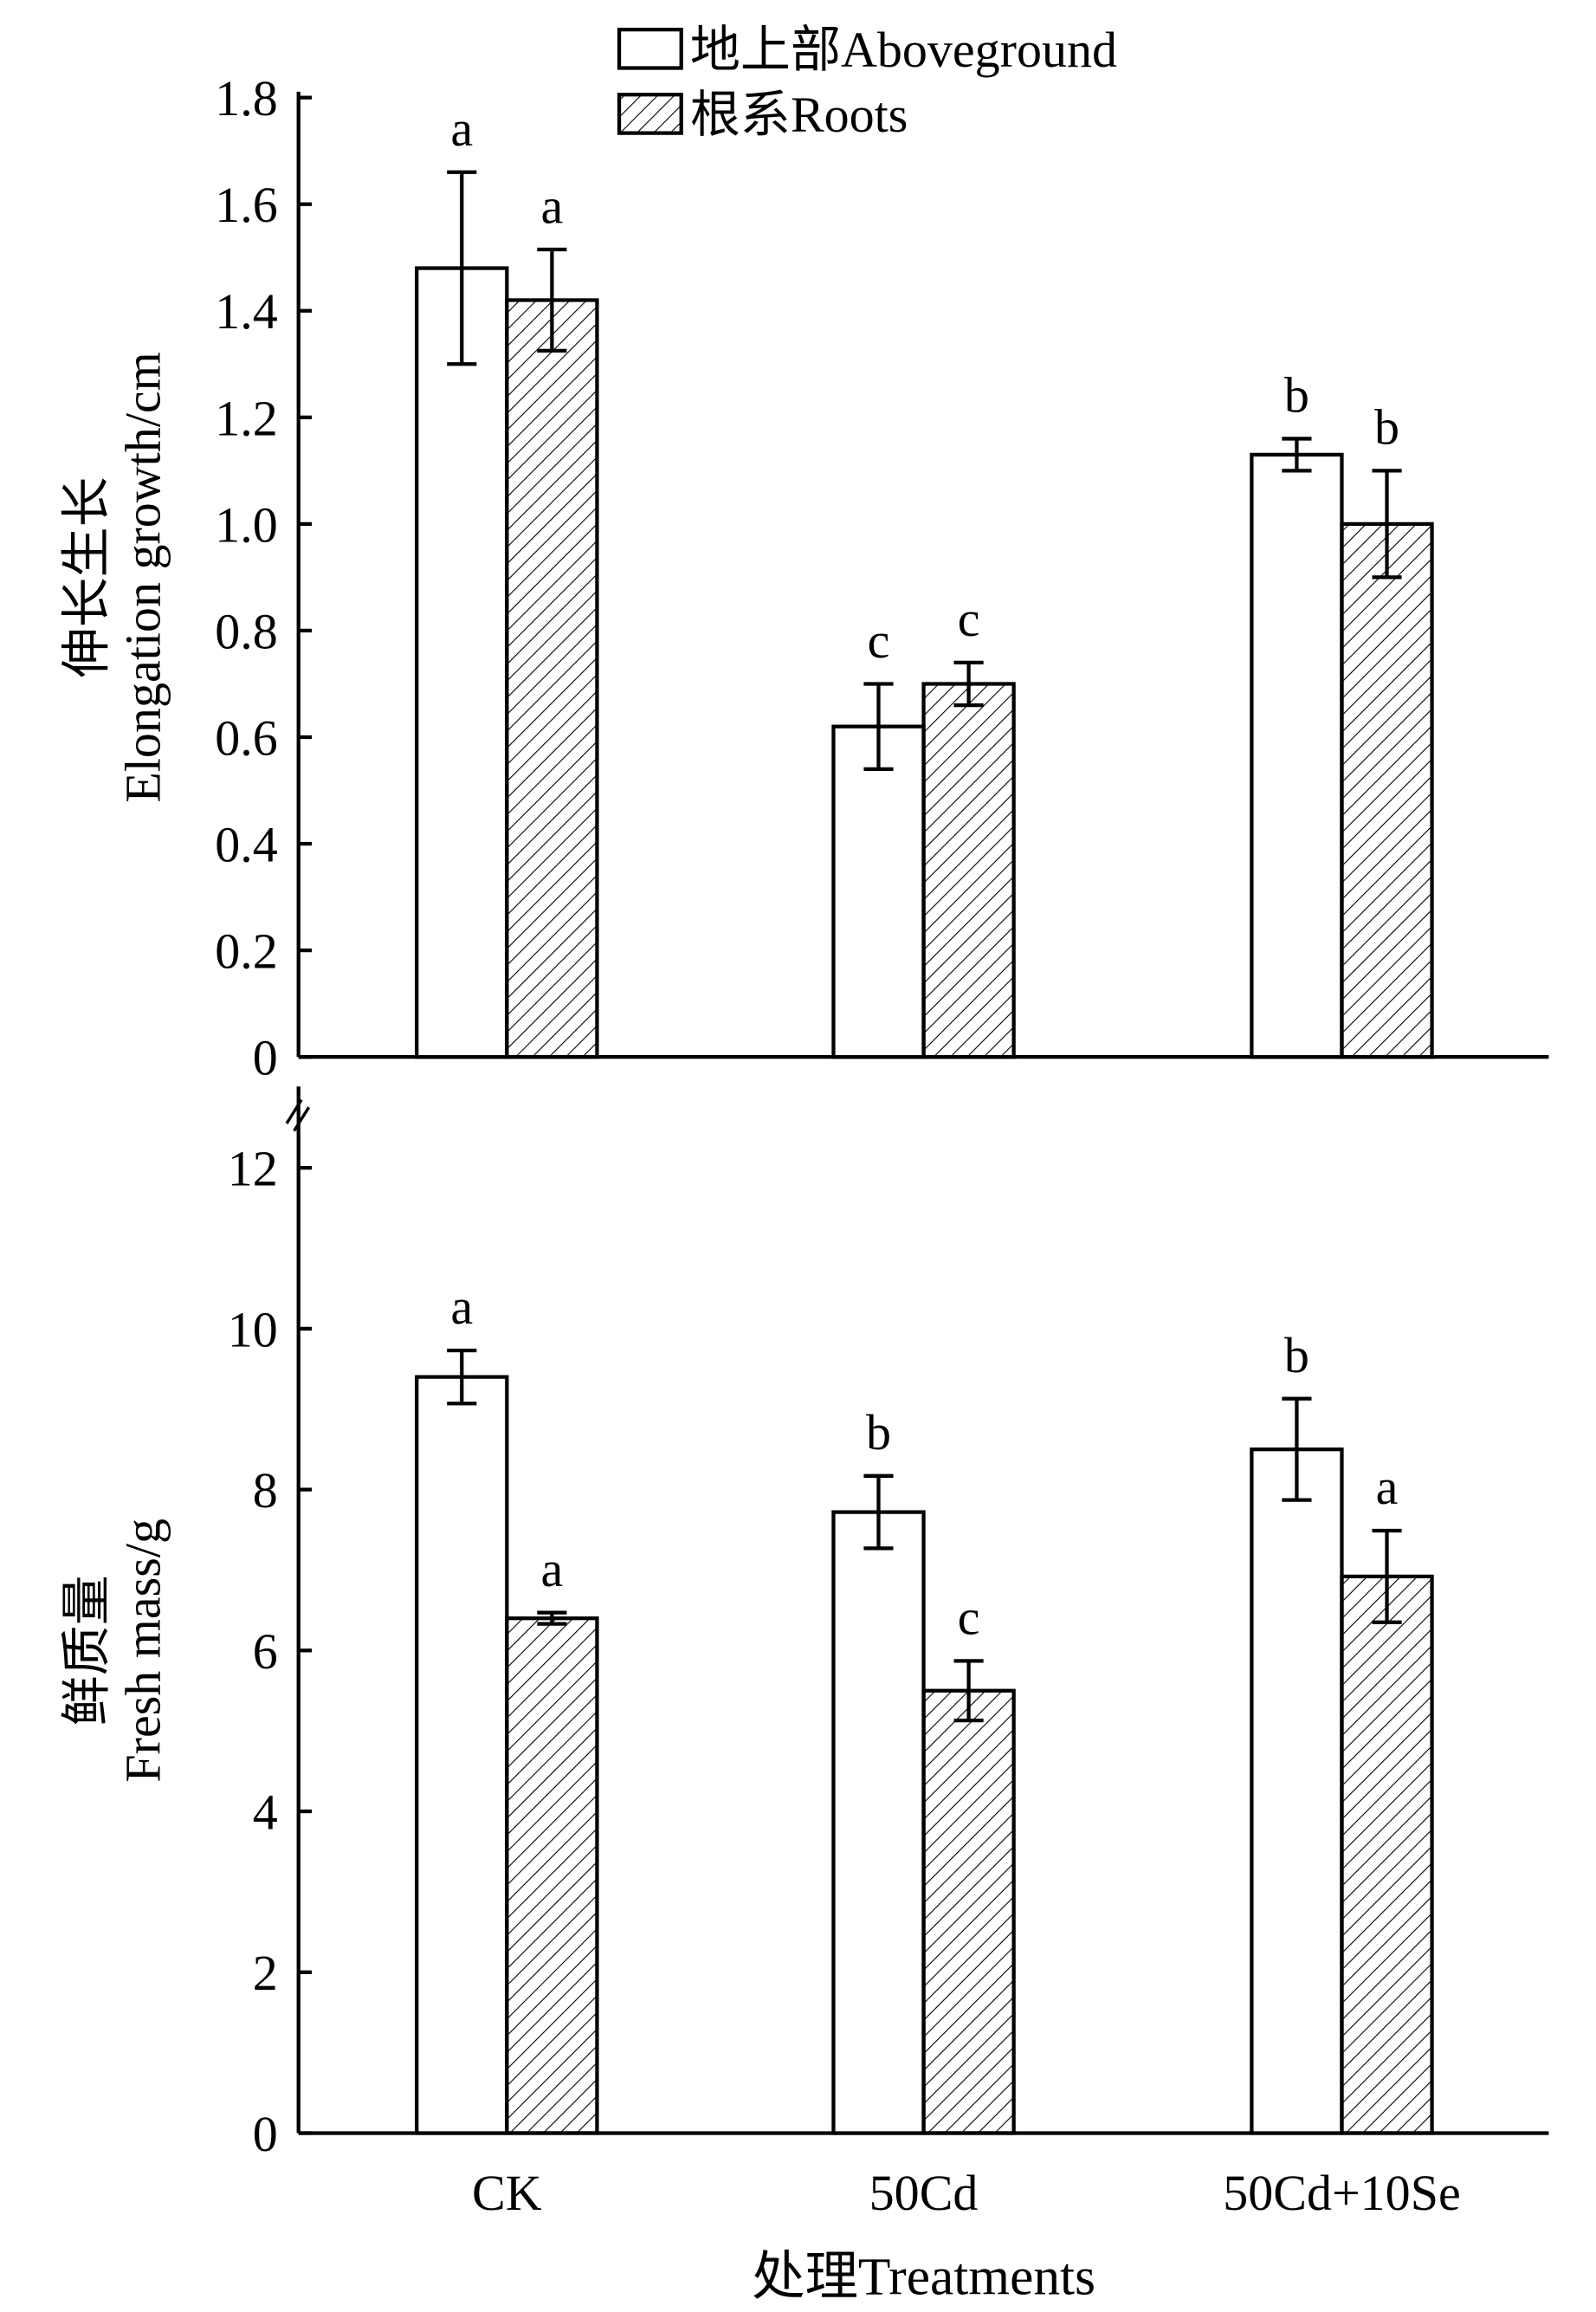 This screenshot has width=1596, height=2312. I want to click on y-tick-label: 1.0, so click(246, 524).